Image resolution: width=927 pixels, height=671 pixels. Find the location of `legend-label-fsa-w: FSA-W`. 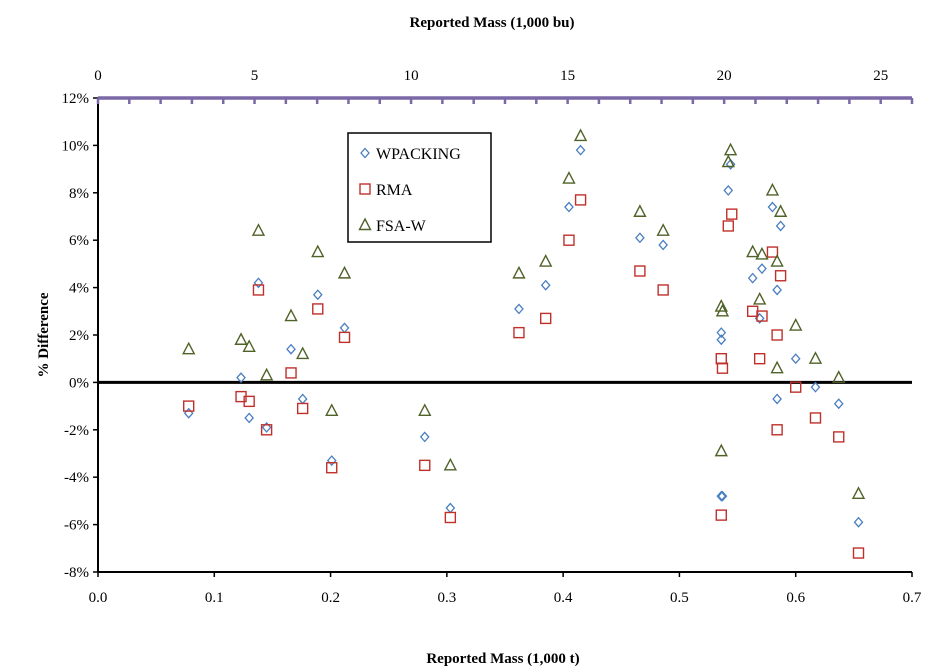

legend-label-fsa-w: FSA-W is located at coordinates (401, 226).